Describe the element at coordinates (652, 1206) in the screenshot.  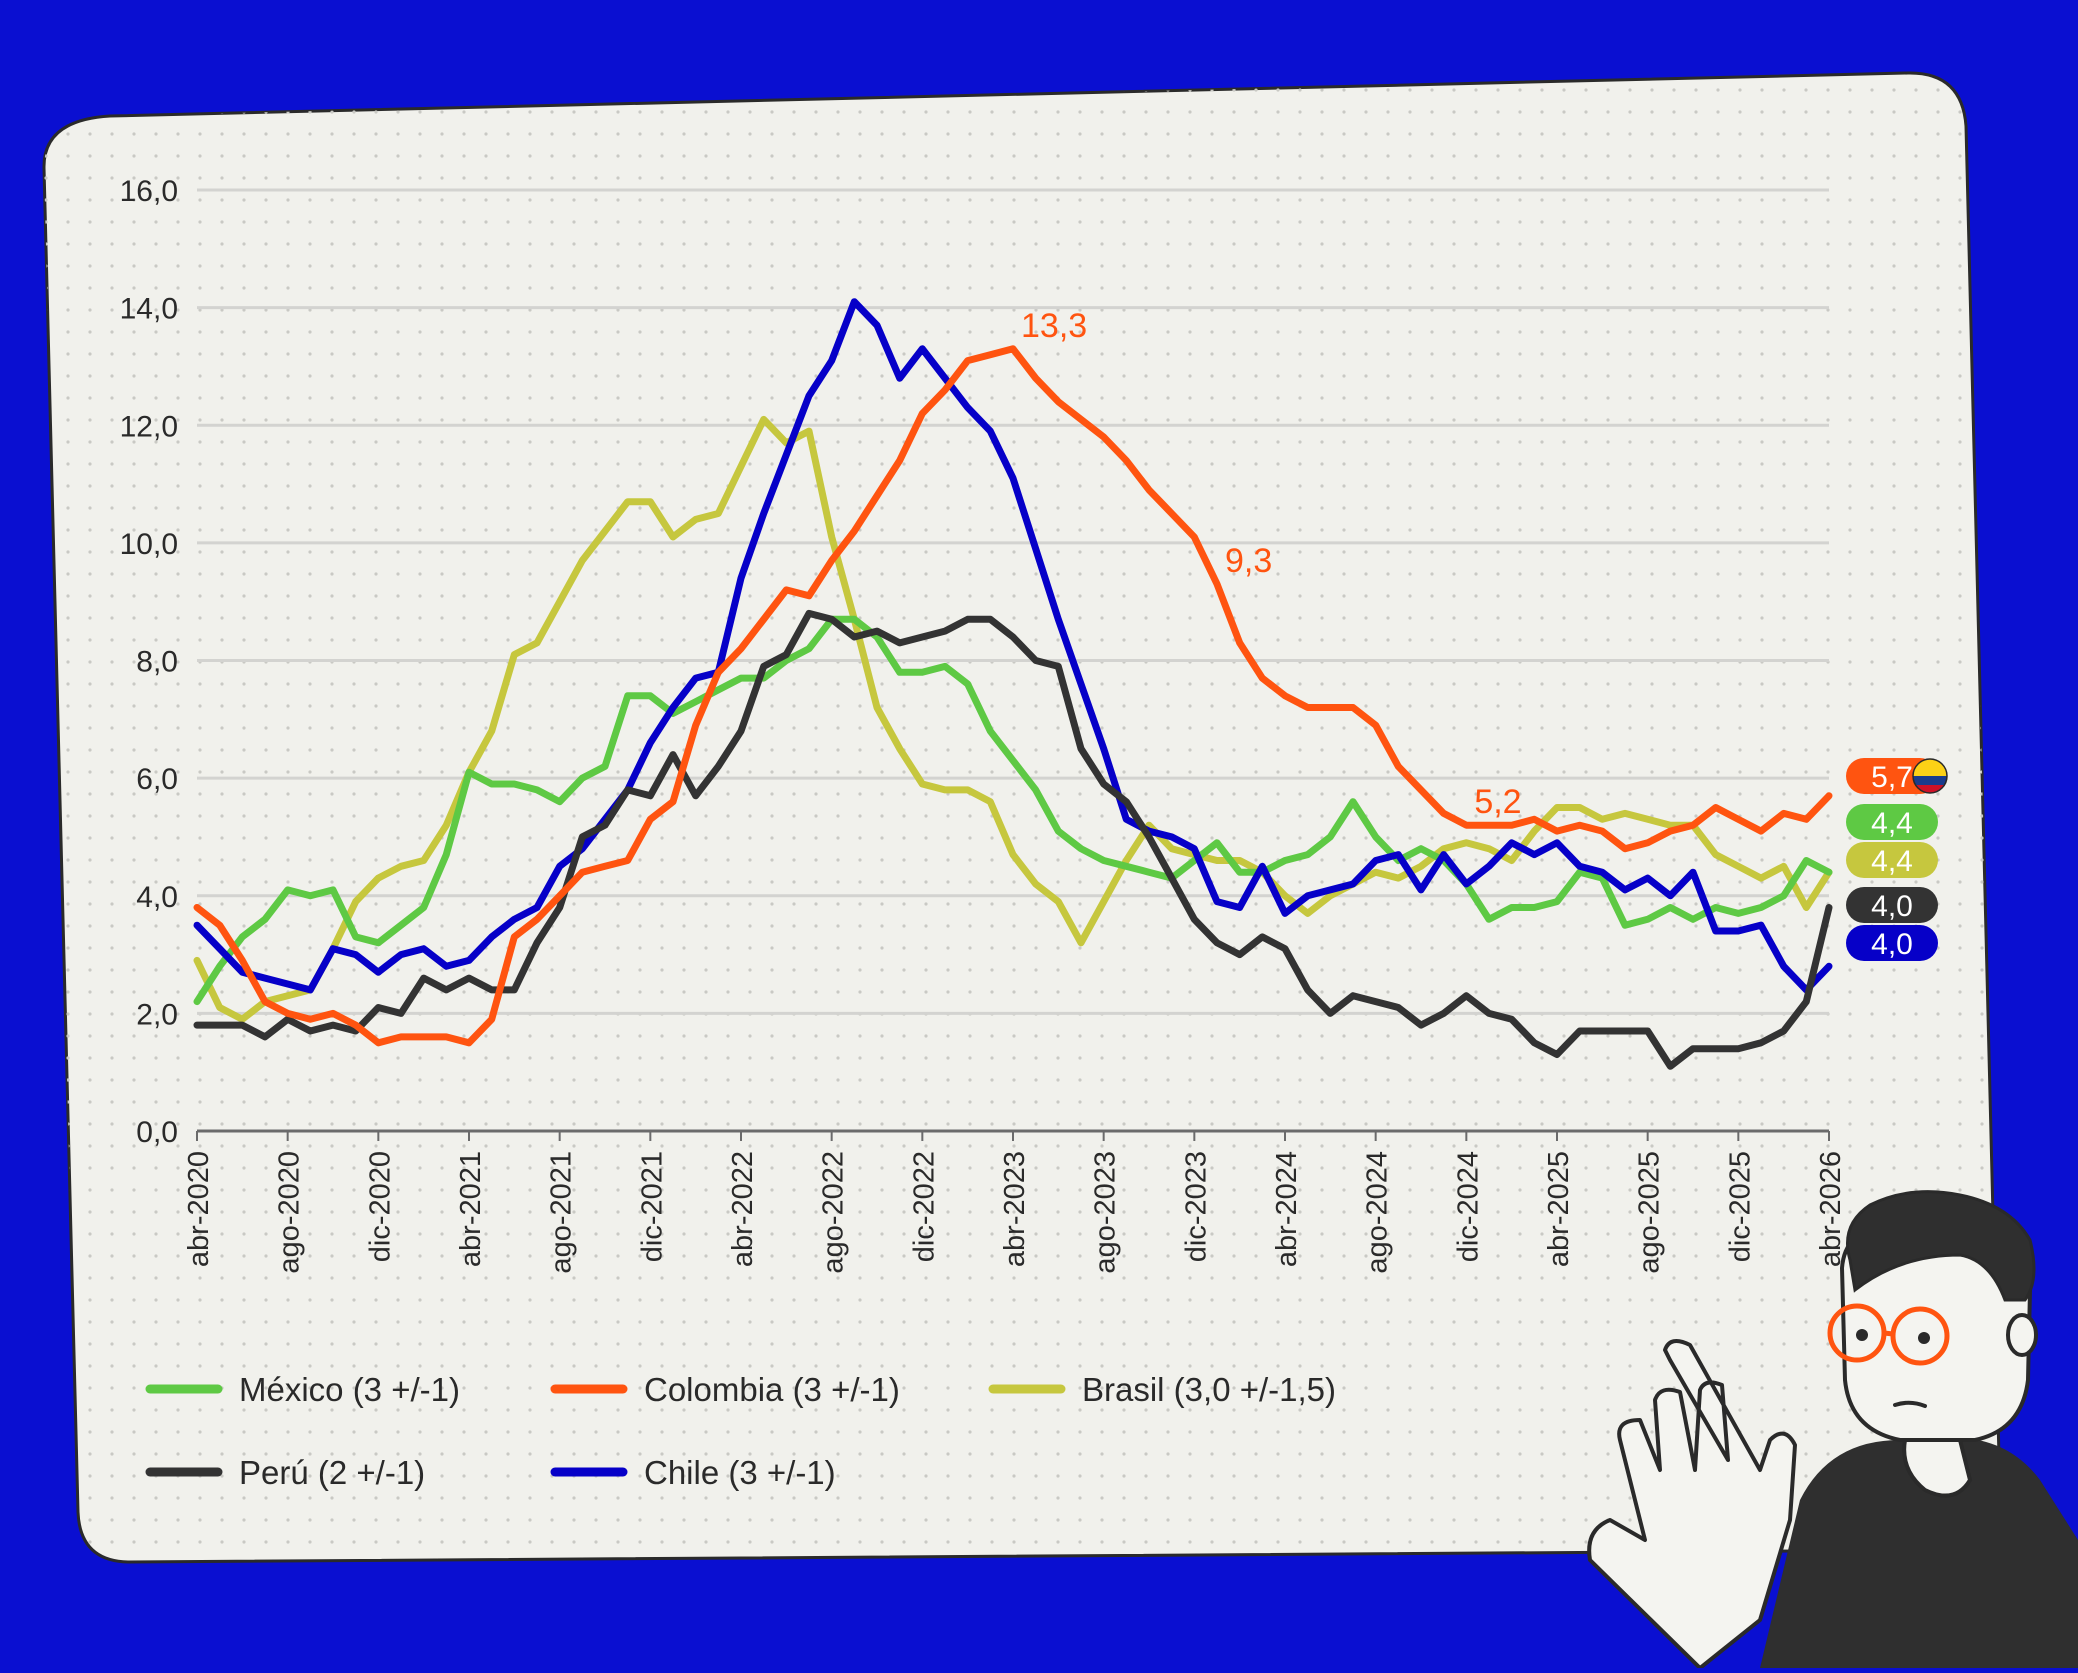
I see `x-tick-label: dic-2021` at that location.